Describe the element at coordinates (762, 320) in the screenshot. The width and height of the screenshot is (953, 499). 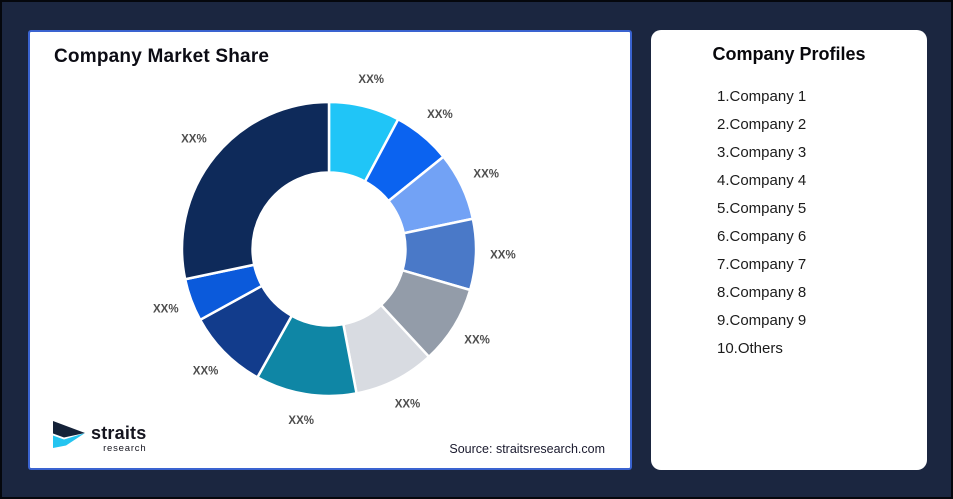
I see `profile-item: 9.Company 9` at that location.